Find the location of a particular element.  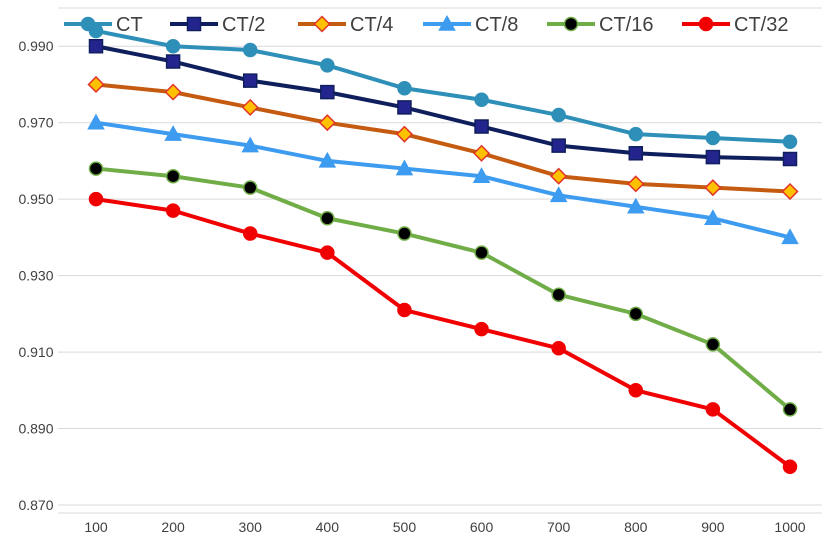

legend-label: CT/32 is located at coordinates (761, 25).